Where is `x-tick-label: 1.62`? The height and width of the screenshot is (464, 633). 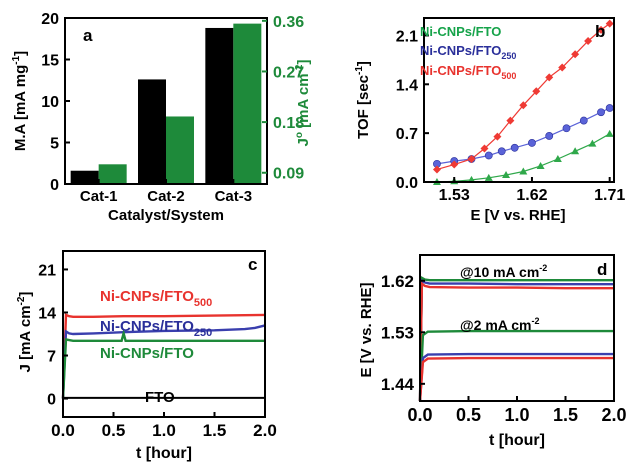
x-tick-label: 1.62 is located at coordinates (531, 195).